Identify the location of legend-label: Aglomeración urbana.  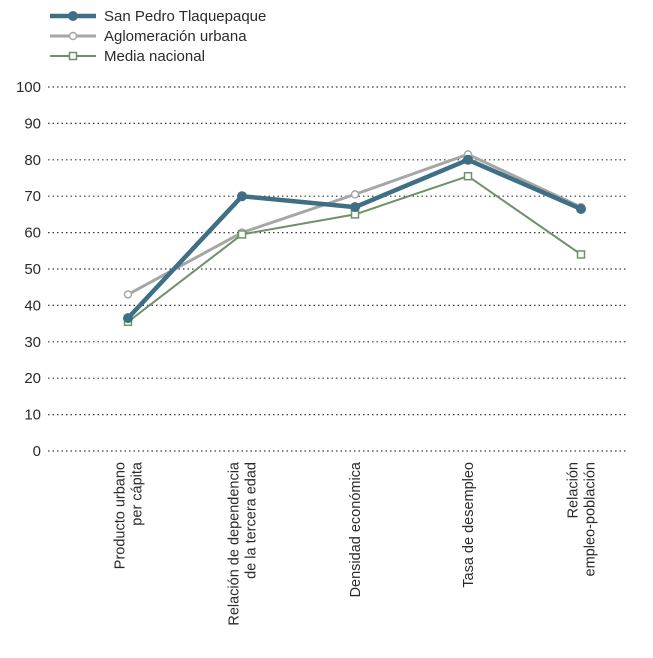
(175, 36).